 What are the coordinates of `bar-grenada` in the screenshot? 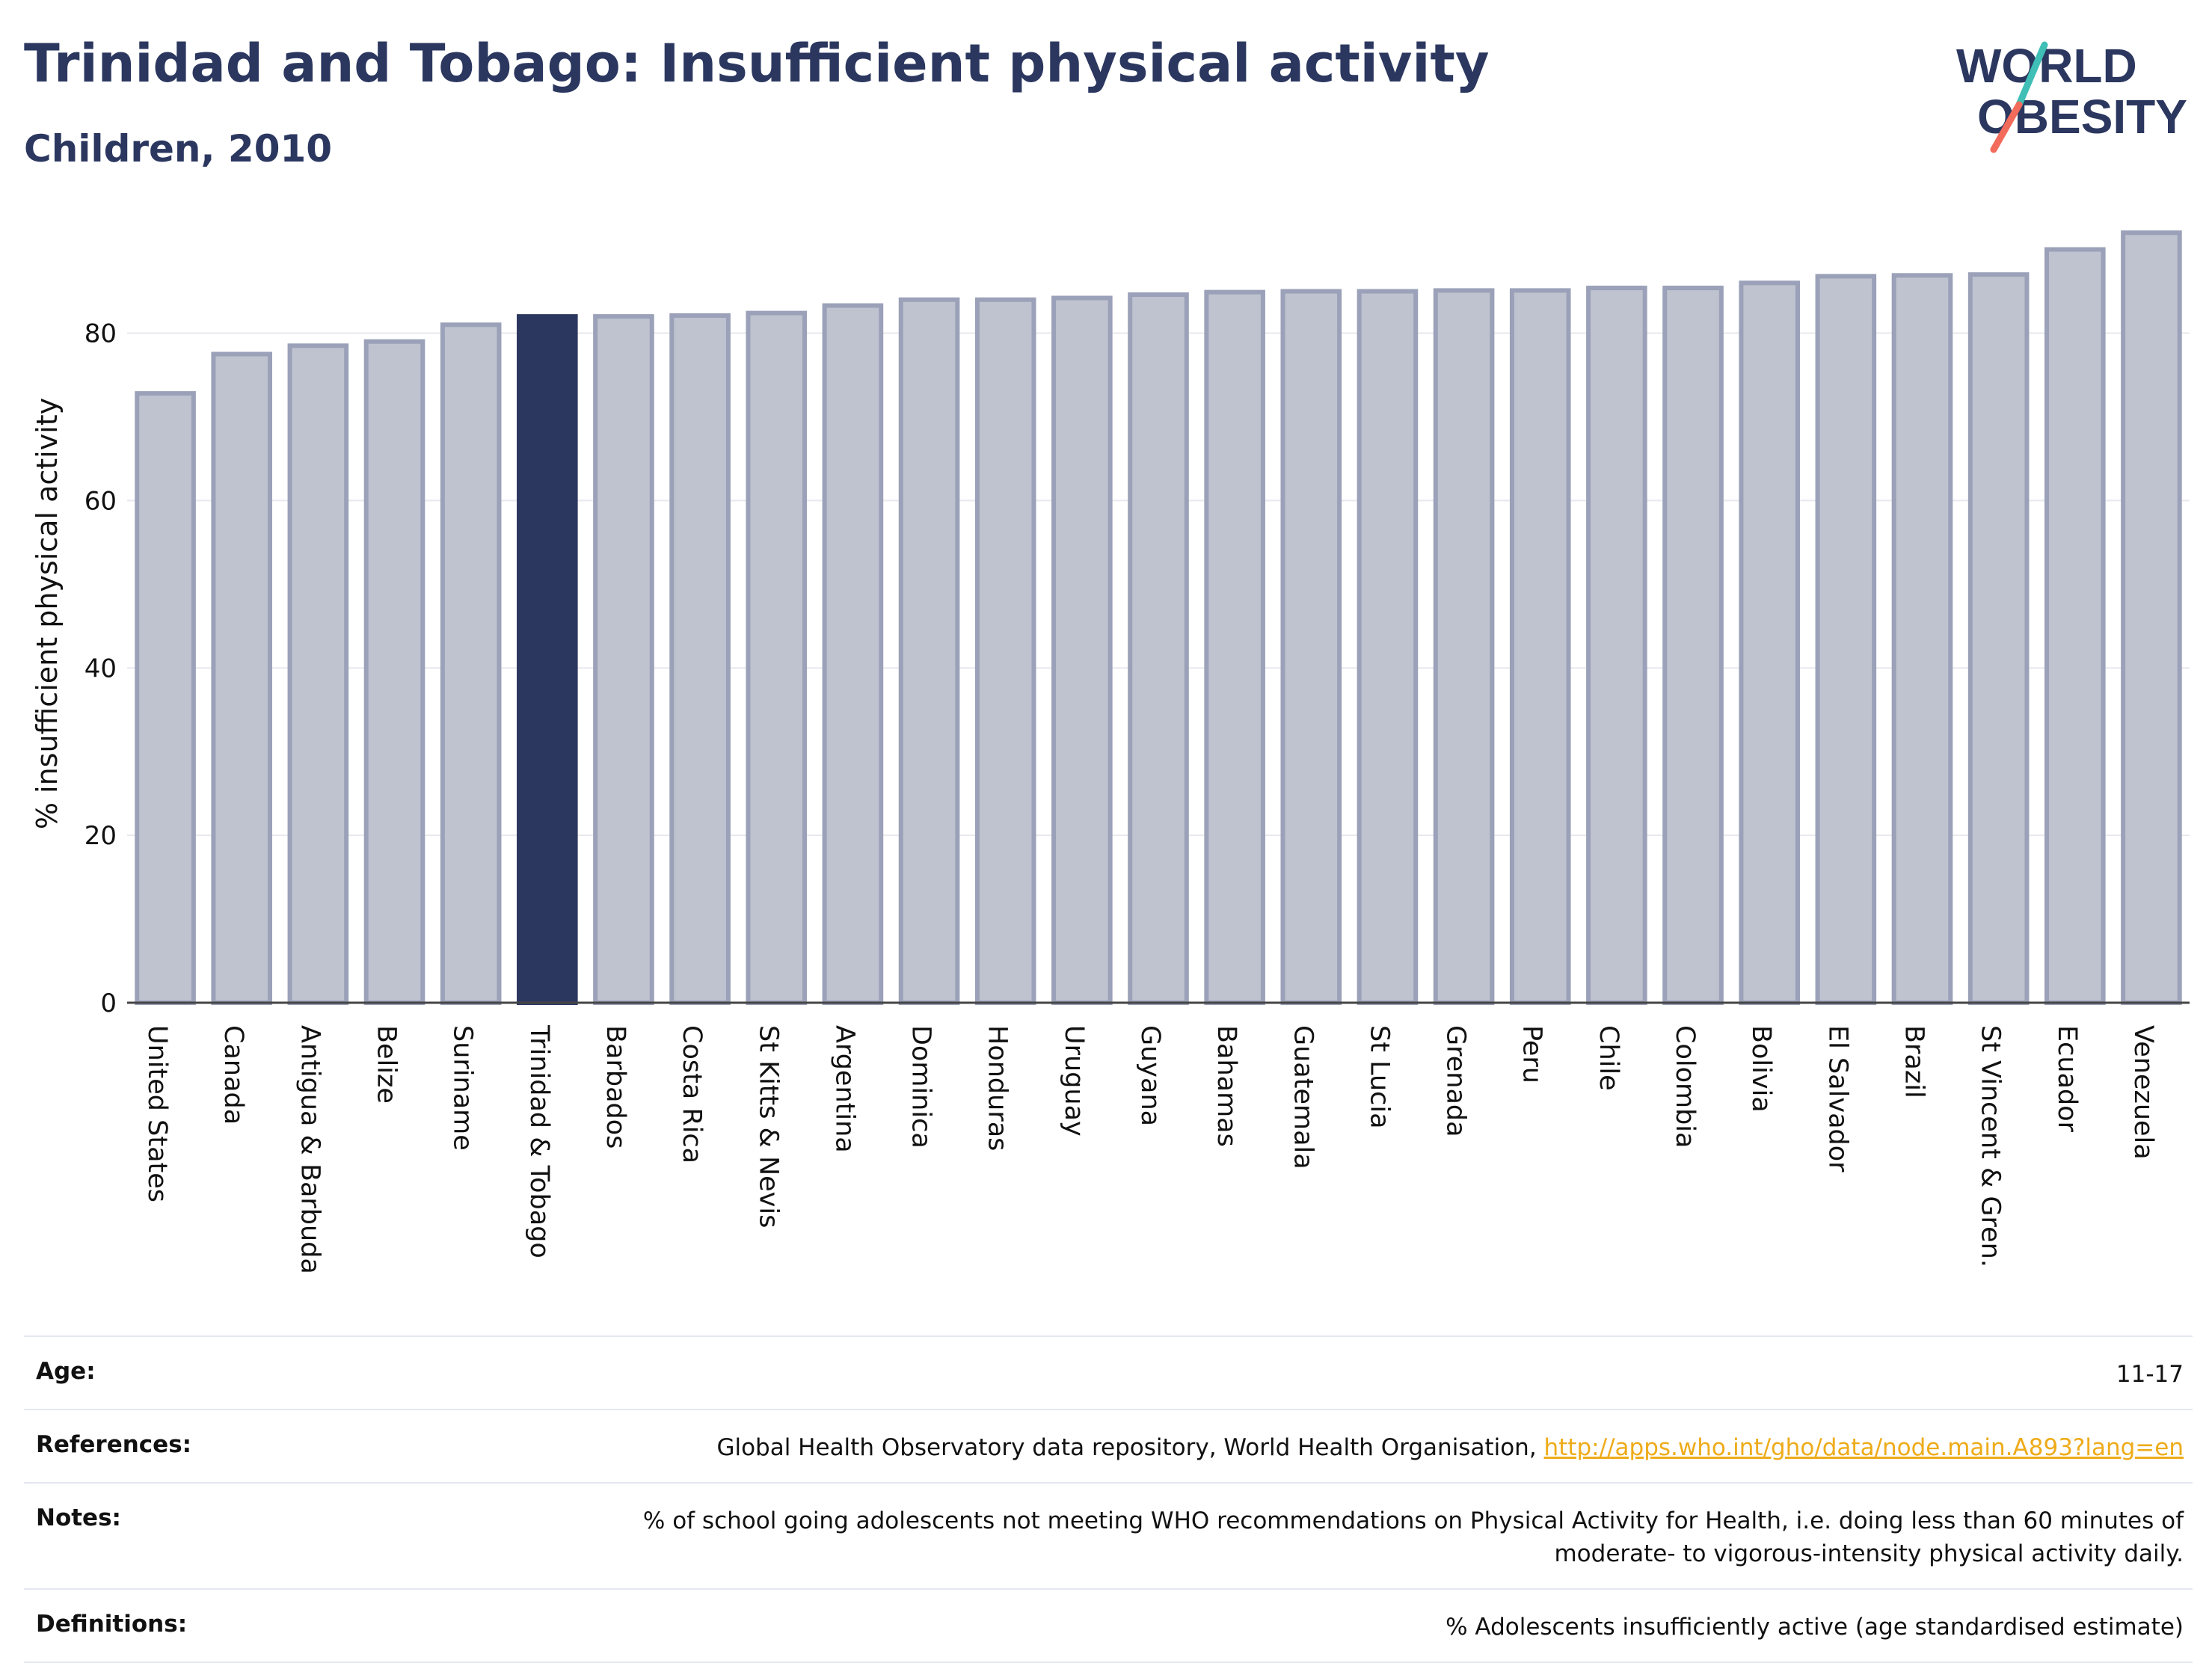 It's located at (1464, 647).